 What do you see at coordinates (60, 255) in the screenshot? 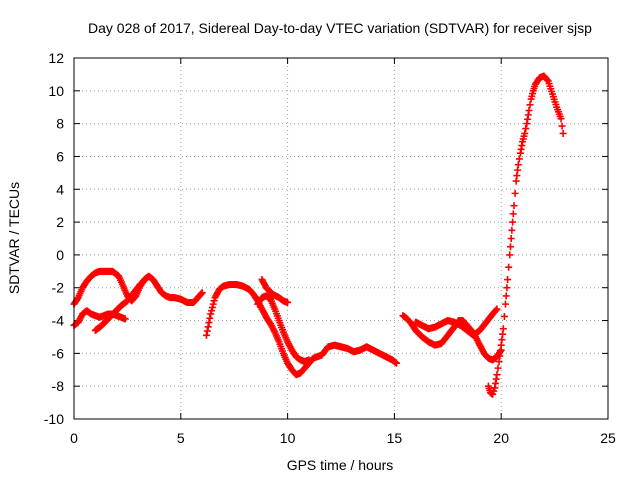
I see `y-tick-label: 0` at bounding box center [60, 255].